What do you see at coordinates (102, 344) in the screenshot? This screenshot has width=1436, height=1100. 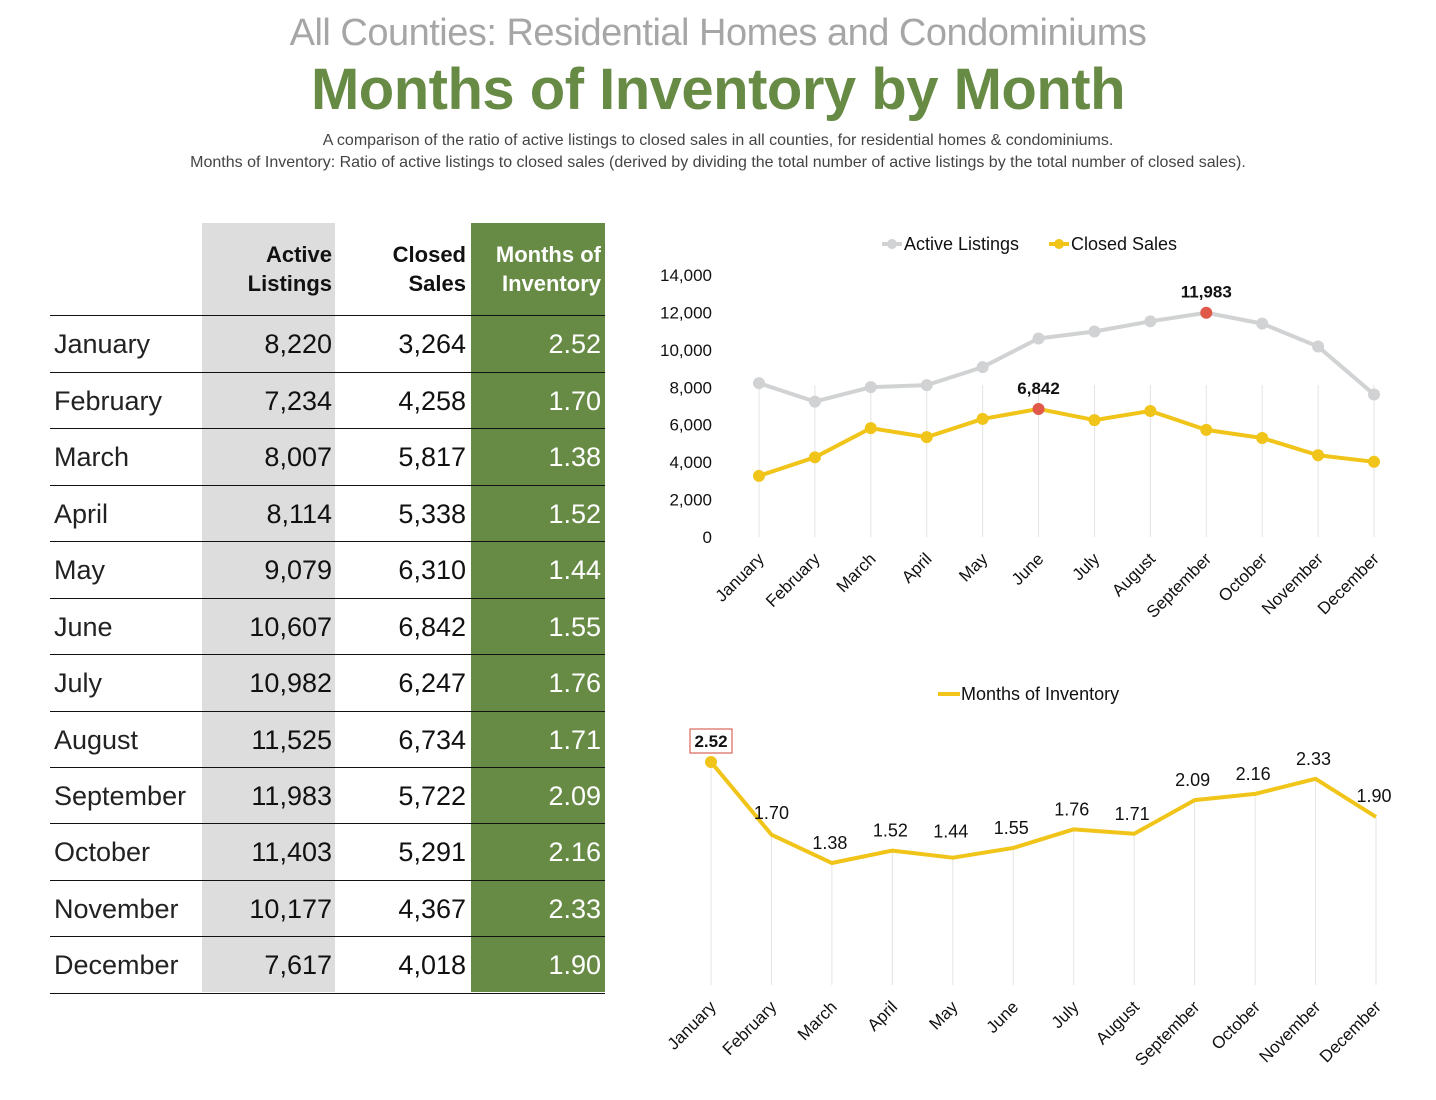 I see `month-cell: January` at bounding box center [102, 344].